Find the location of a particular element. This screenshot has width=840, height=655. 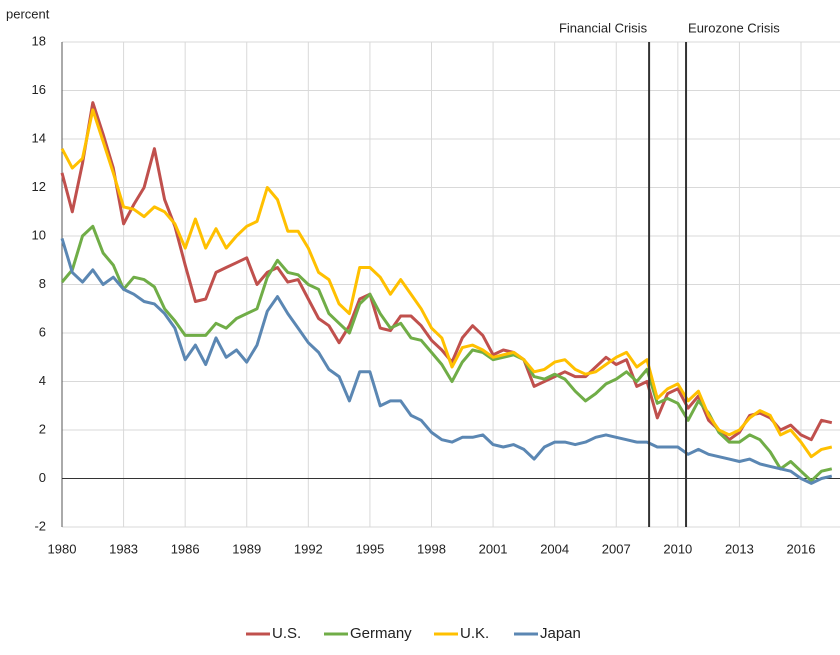

y-tick-label: 12 is located at coordinates (39, 186).